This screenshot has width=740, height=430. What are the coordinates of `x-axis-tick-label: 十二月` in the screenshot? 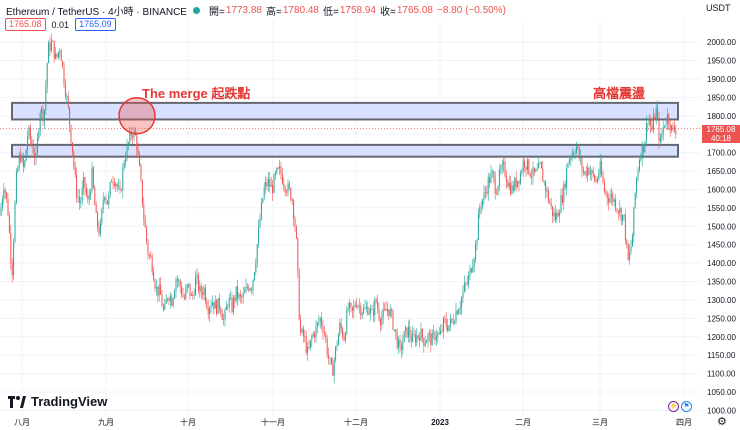 It's located at (356, 422).